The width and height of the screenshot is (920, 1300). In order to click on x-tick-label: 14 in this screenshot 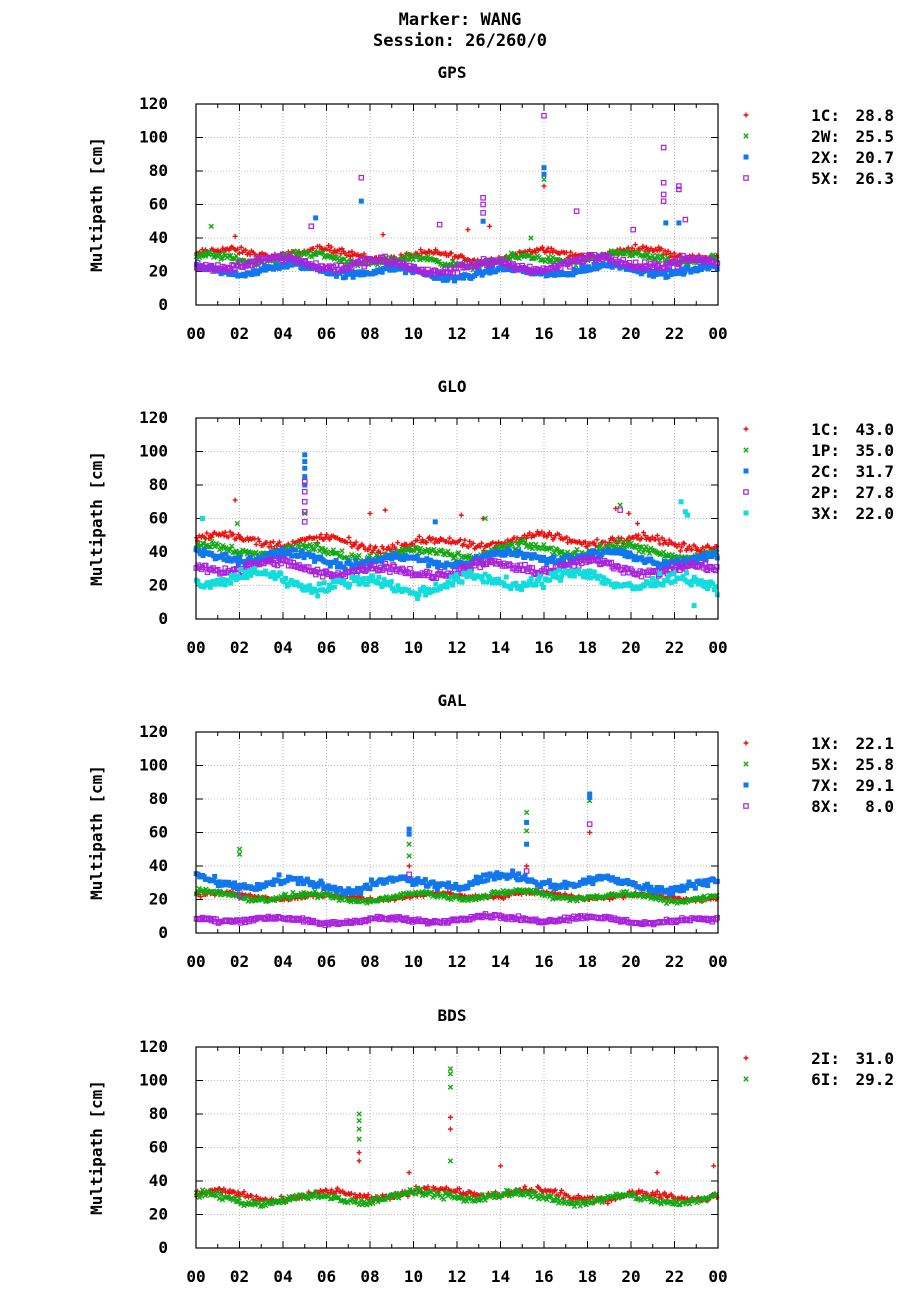, I will do `click(500, 647)`.